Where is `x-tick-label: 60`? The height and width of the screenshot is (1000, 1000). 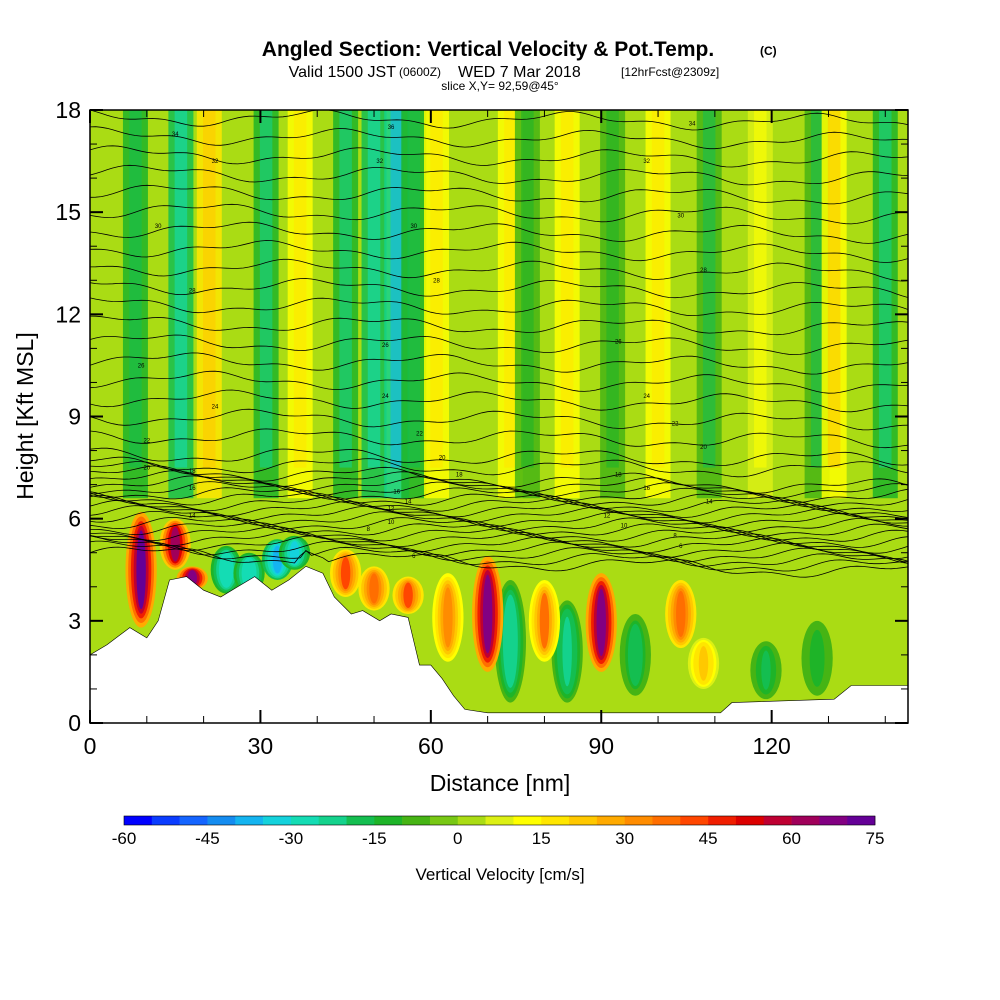
x-tick-label: 60 is located at coordinates (431, 746).